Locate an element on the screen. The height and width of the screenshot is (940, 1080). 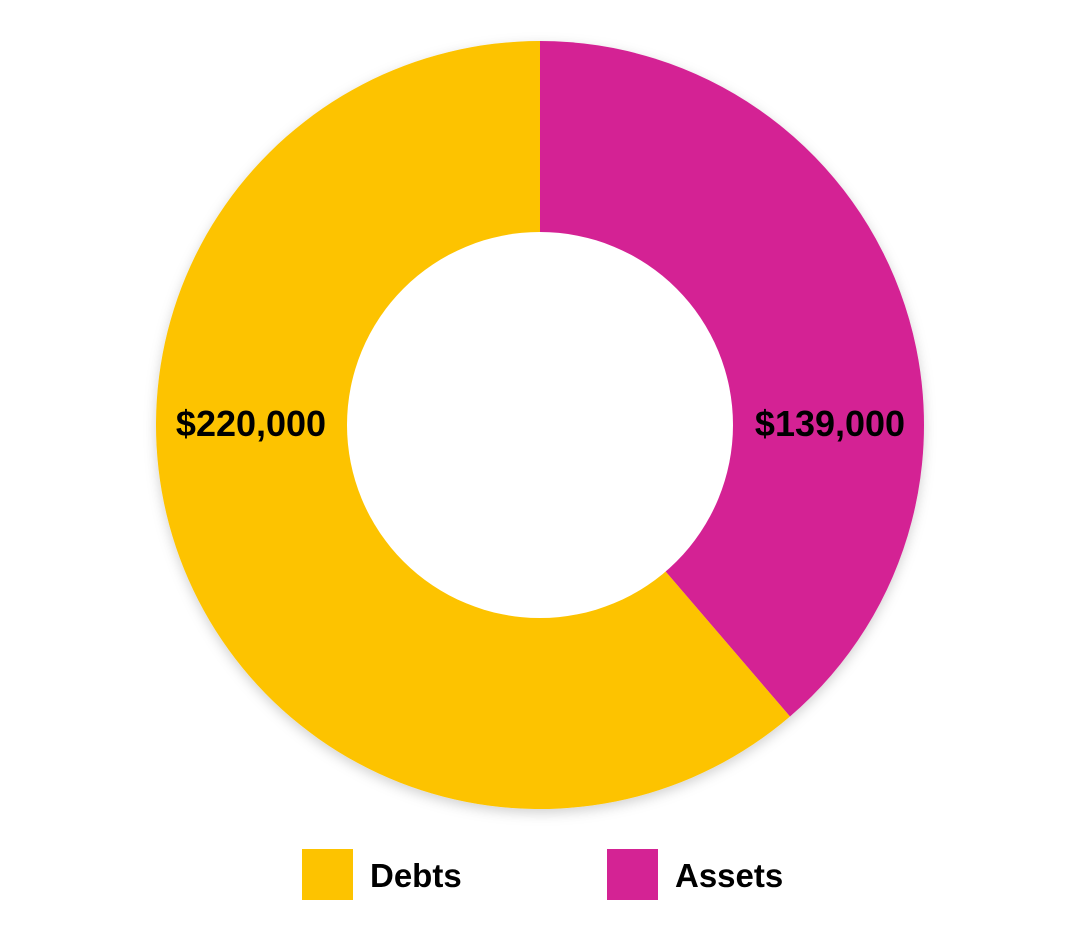
slice-labels: $139,000 $220,000 is located at coordinates (540, 423).